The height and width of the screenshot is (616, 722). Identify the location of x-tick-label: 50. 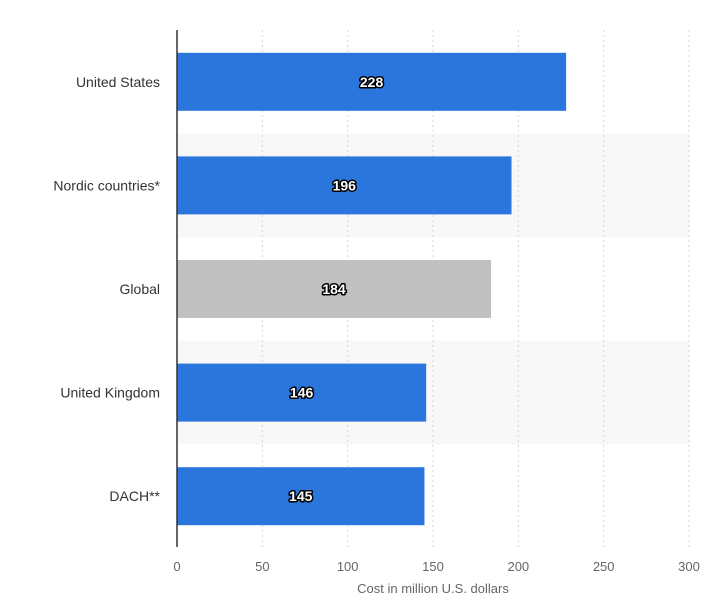
(262, 566).